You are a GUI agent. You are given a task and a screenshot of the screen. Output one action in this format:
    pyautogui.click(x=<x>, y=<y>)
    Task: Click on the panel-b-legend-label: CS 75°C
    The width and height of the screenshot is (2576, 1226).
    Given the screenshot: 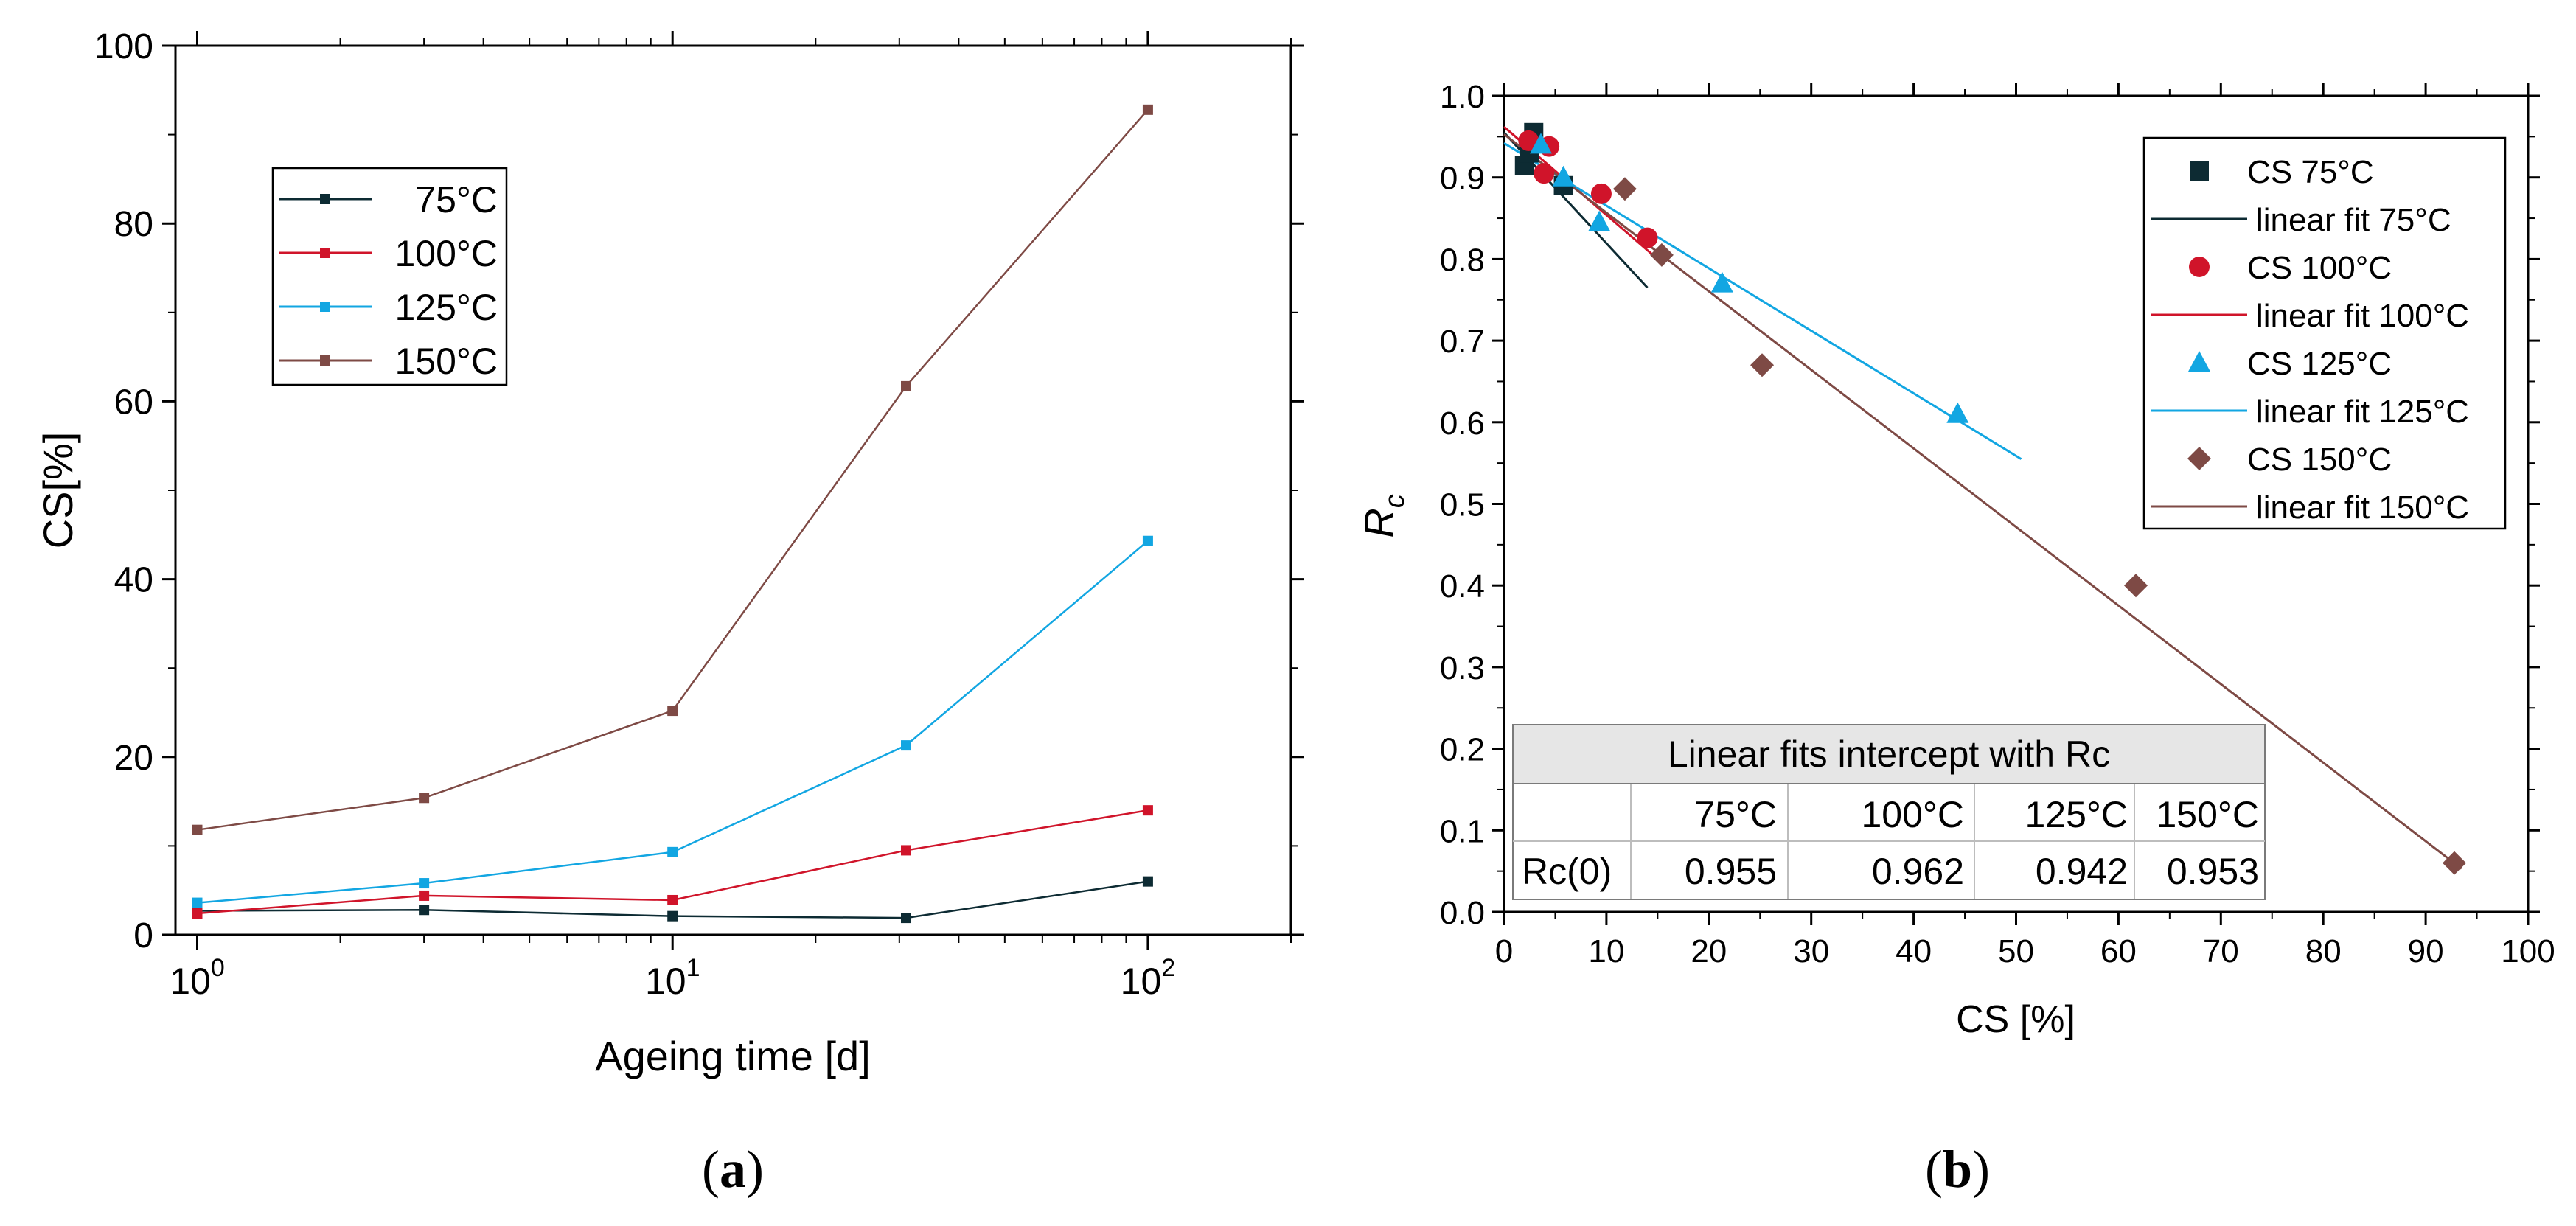 What is the action you would take?
    pyautogui.click(x=2311, y=172)
    